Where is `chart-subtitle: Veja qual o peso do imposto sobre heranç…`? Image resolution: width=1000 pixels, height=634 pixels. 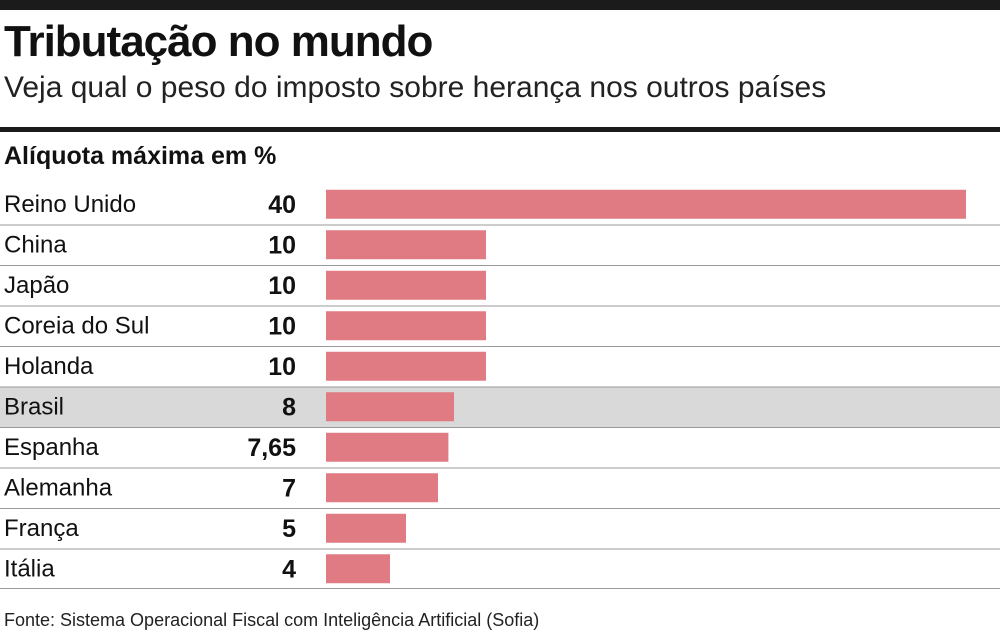
chart-subtitle: Veja qual o peso do imposto sobre heranç… is located at coordinates (415, 87).